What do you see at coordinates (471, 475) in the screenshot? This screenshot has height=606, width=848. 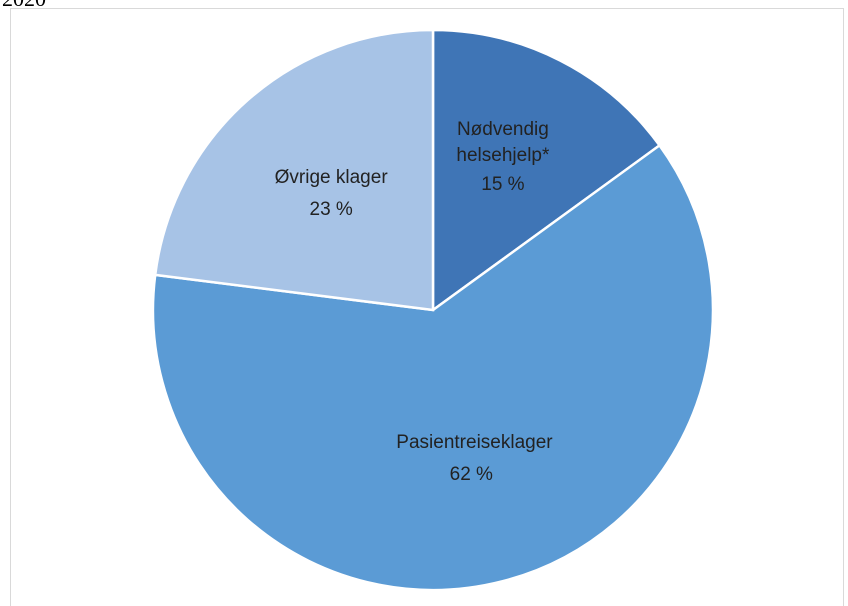 I see `slice-value: 62 %` at bounding box center [471, 475].